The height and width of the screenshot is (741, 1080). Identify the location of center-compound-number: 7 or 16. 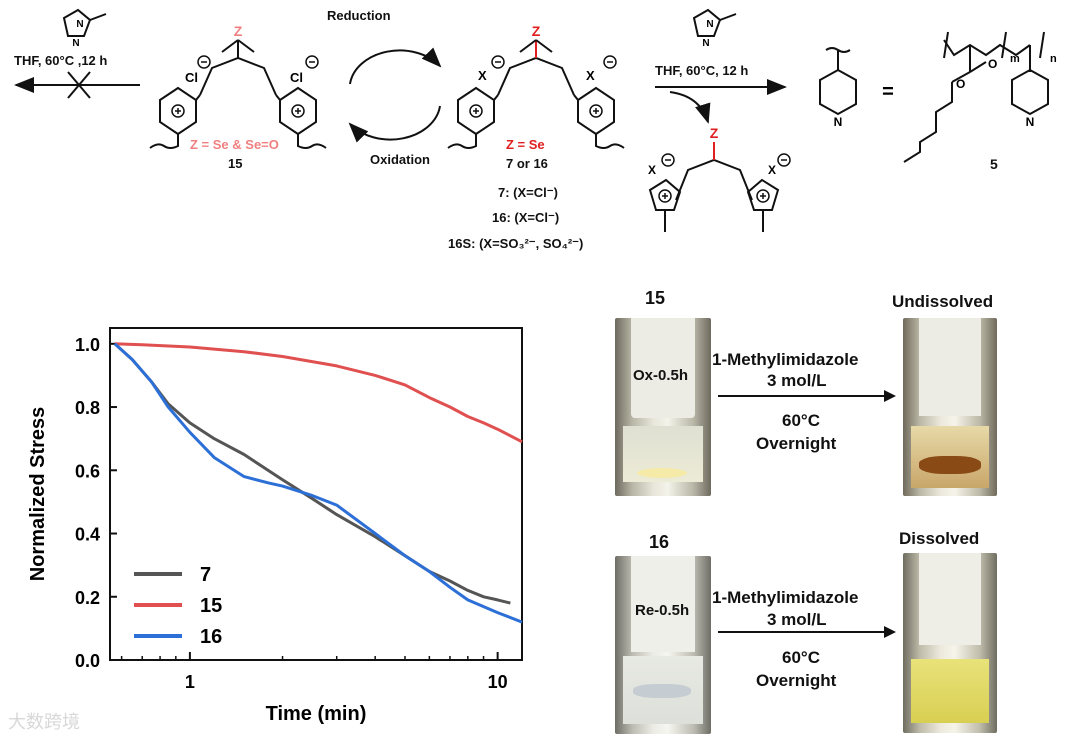
(527, 163).